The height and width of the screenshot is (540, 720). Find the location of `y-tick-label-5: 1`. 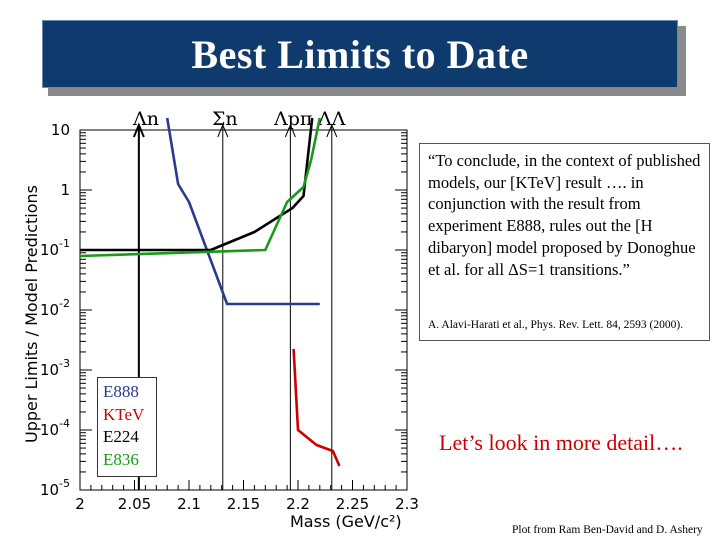

y-tick-label-5: 1 is located at coordinates (65, 190).